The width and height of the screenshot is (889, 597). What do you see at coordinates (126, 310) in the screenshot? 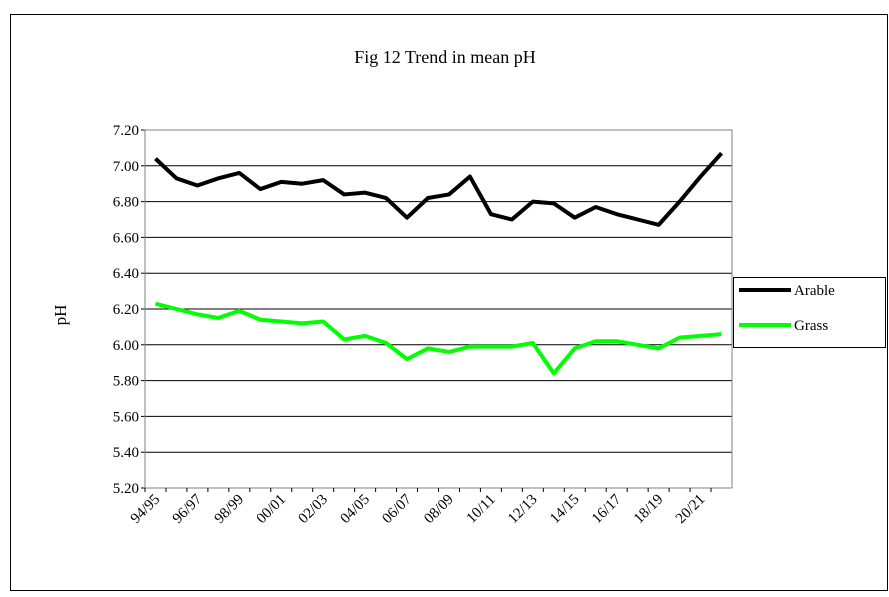
I see `y-tick-label: 6.20` at bounding box center [126, 310].